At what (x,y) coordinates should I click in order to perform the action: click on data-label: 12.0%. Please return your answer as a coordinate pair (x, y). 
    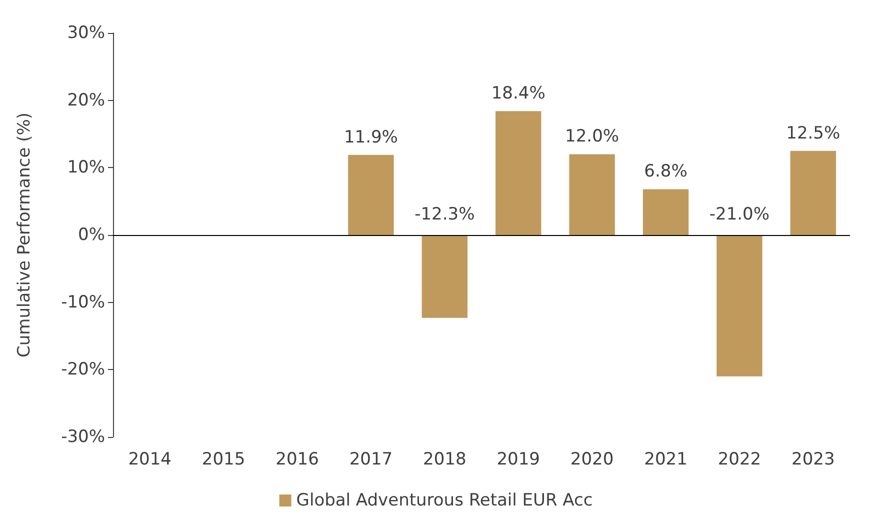
    Looking at the image, I should click on (592, 136).